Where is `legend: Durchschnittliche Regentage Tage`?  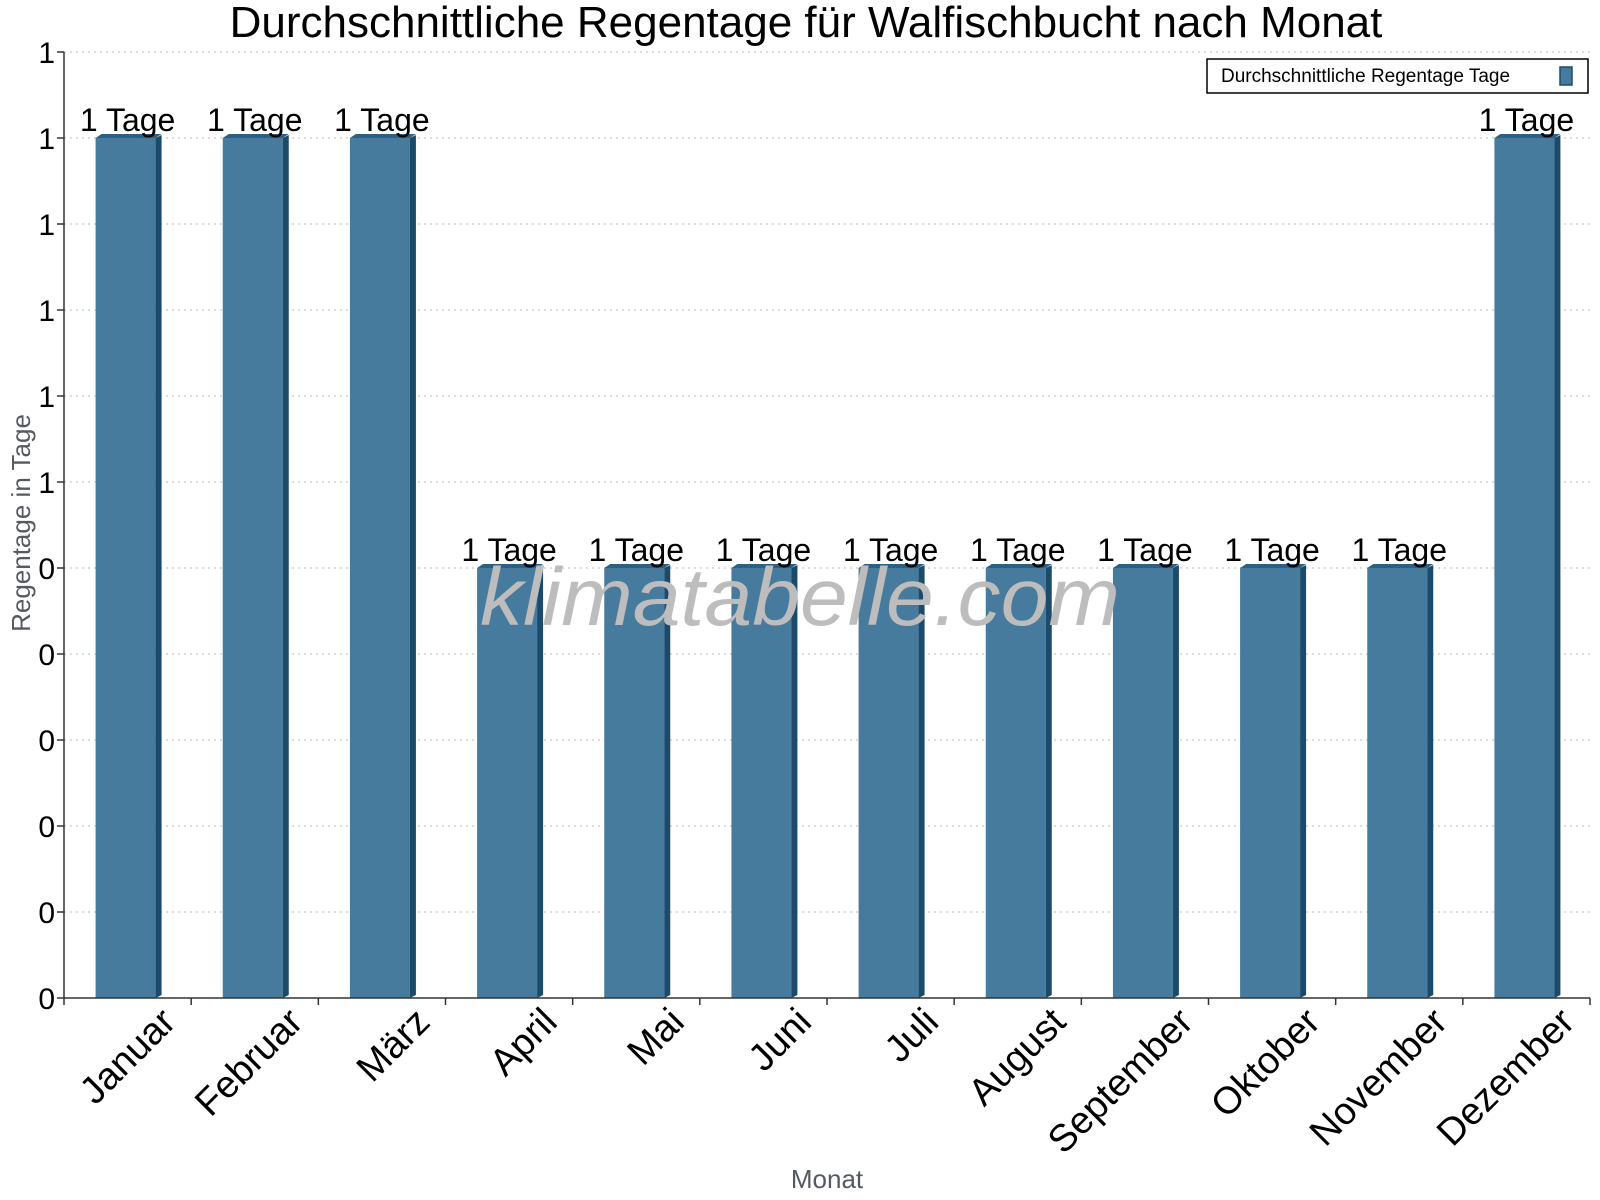 legend: Durchschnittliche Regentage Tage is located at coordinates (1397, 76).